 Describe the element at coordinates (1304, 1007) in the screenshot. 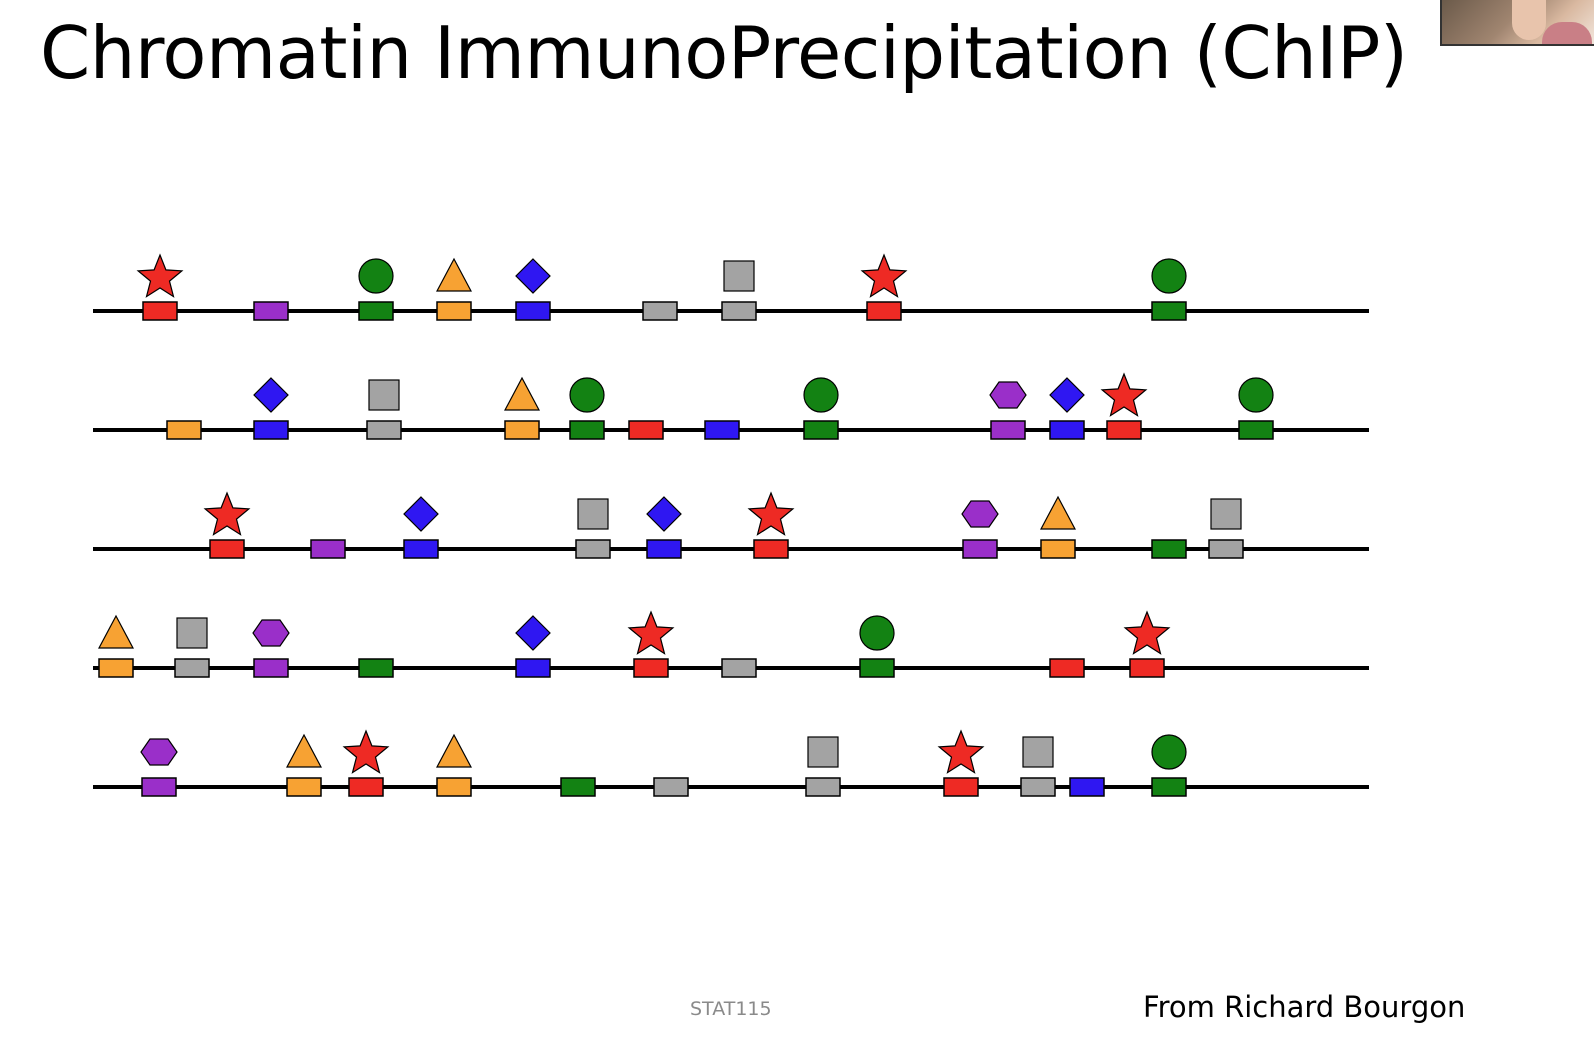

I see `footer-credit: From Richard Bourgon` at that location.